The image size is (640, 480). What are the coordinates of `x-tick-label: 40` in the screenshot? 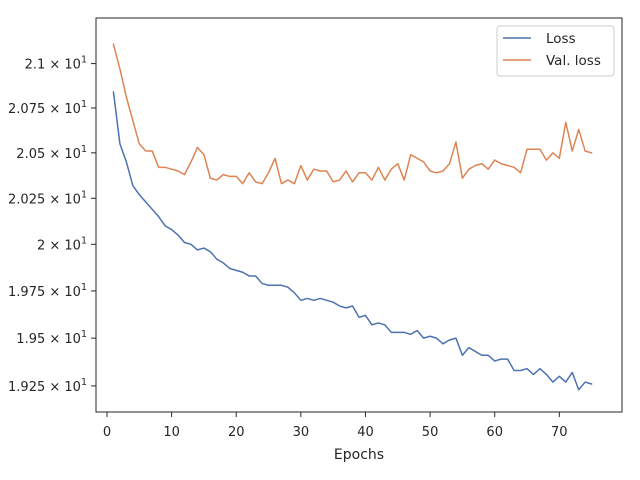 It's located at (365, 432).